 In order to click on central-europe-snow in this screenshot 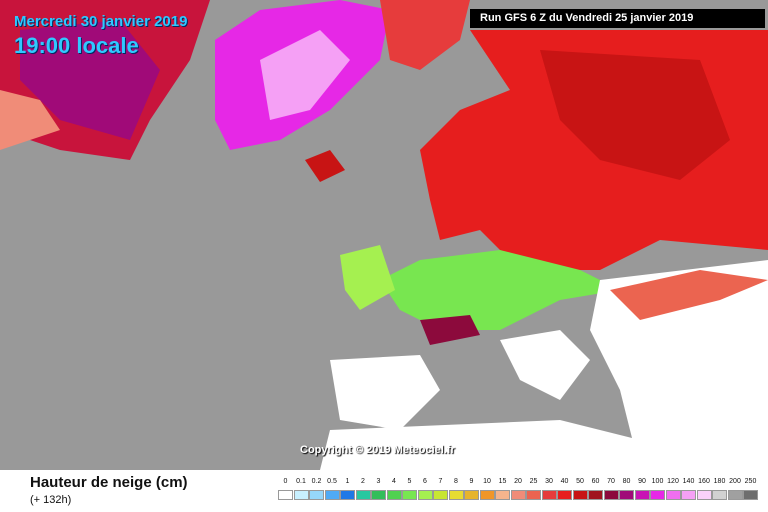, I will do `click(500, 290)`.